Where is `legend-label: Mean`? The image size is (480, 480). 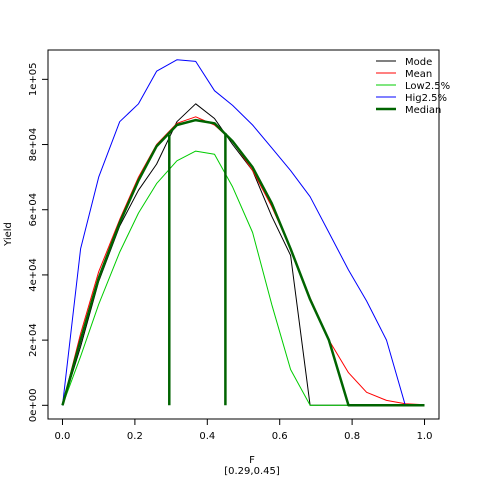
legend-label: Mean is located at coordinates (418, 74).